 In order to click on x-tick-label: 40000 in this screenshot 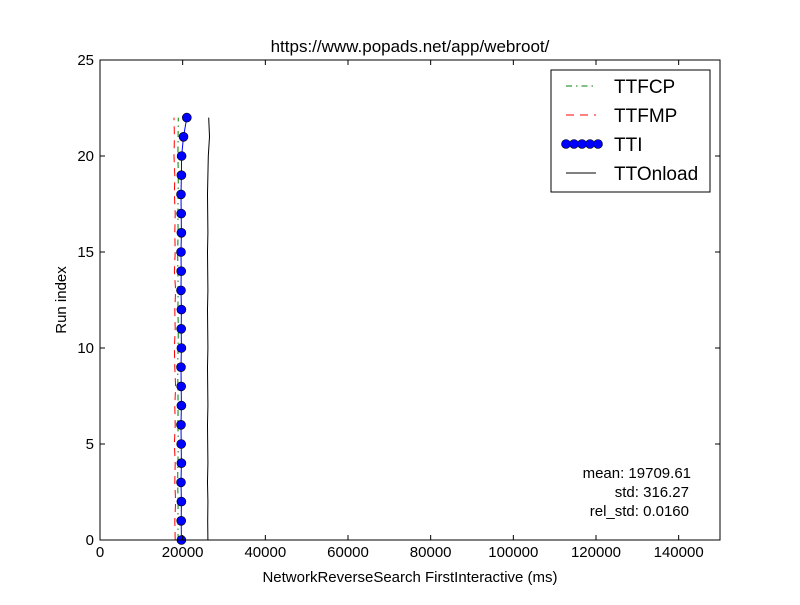, I will do `click(265, 552)`.